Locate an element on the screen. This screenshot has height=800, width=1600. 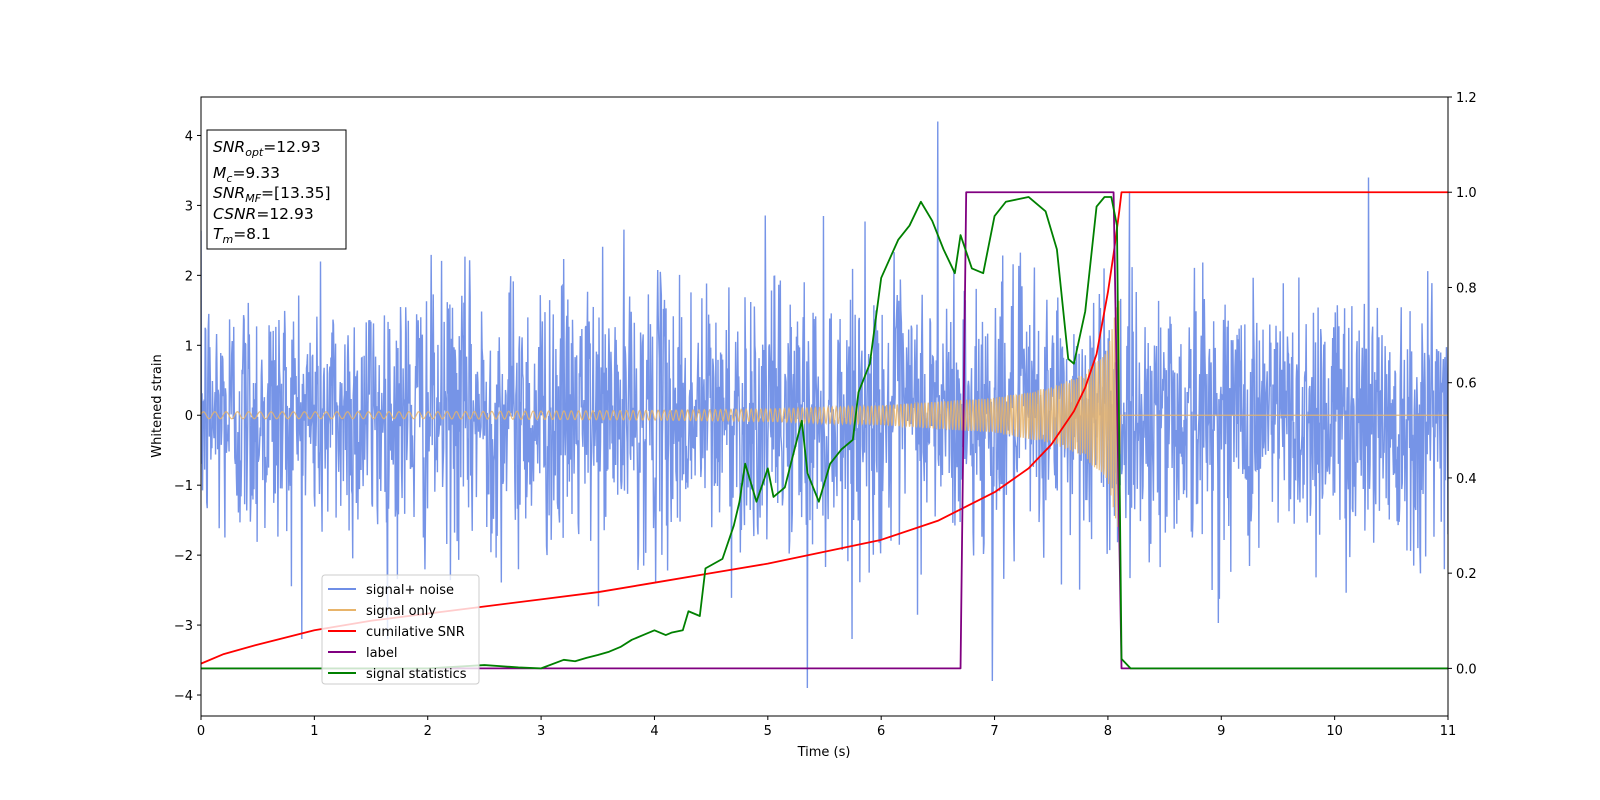
y-tick-label: −3 is located at coordinates (183, 626).